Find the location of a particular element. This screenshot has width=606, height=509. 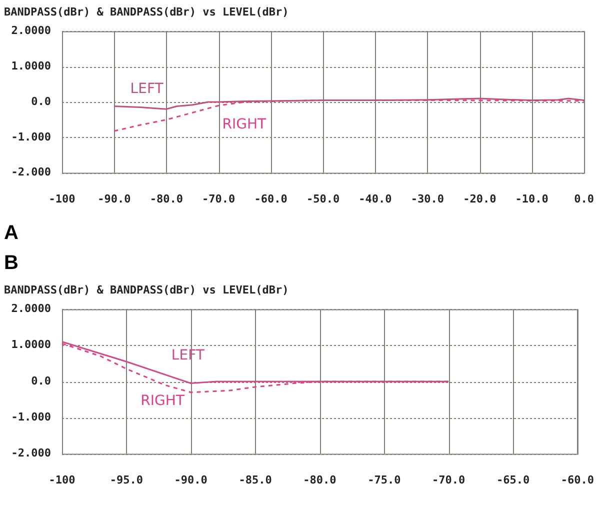

text: A is located at coordinates (11, 233).